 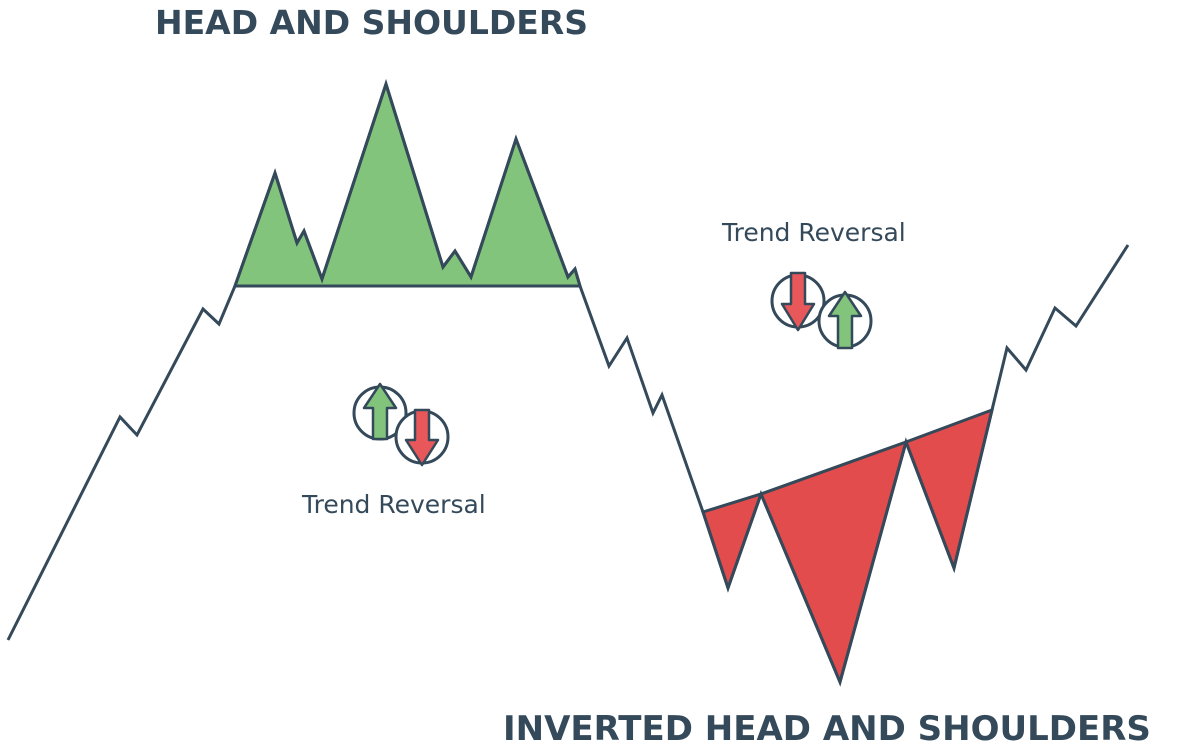 I want to click on head-and-shoulders-fill, so click(x=407, y=183).